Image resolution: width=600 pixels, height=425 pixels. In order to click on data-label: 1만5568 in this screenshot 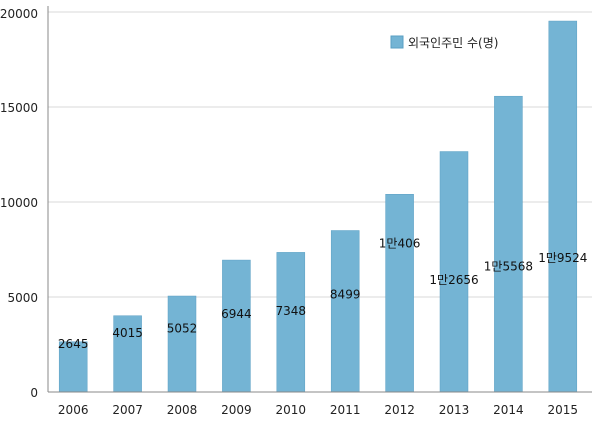, I will do `click(508, 267)`.